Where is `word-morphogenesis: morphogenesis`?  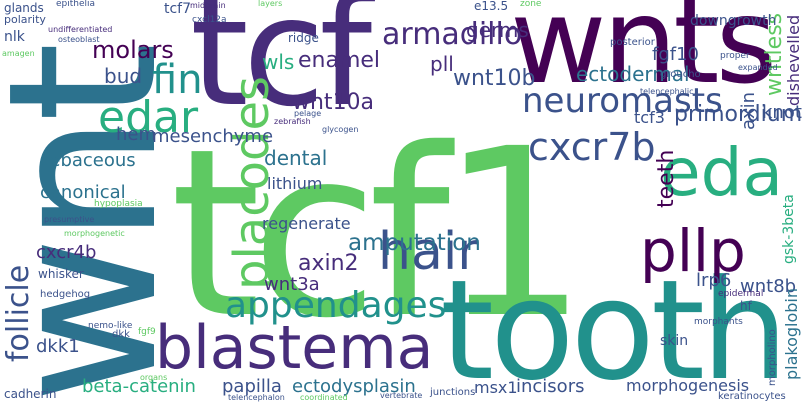 word-morphogenesis: morphogenesis is located at coordinates (688, 385).